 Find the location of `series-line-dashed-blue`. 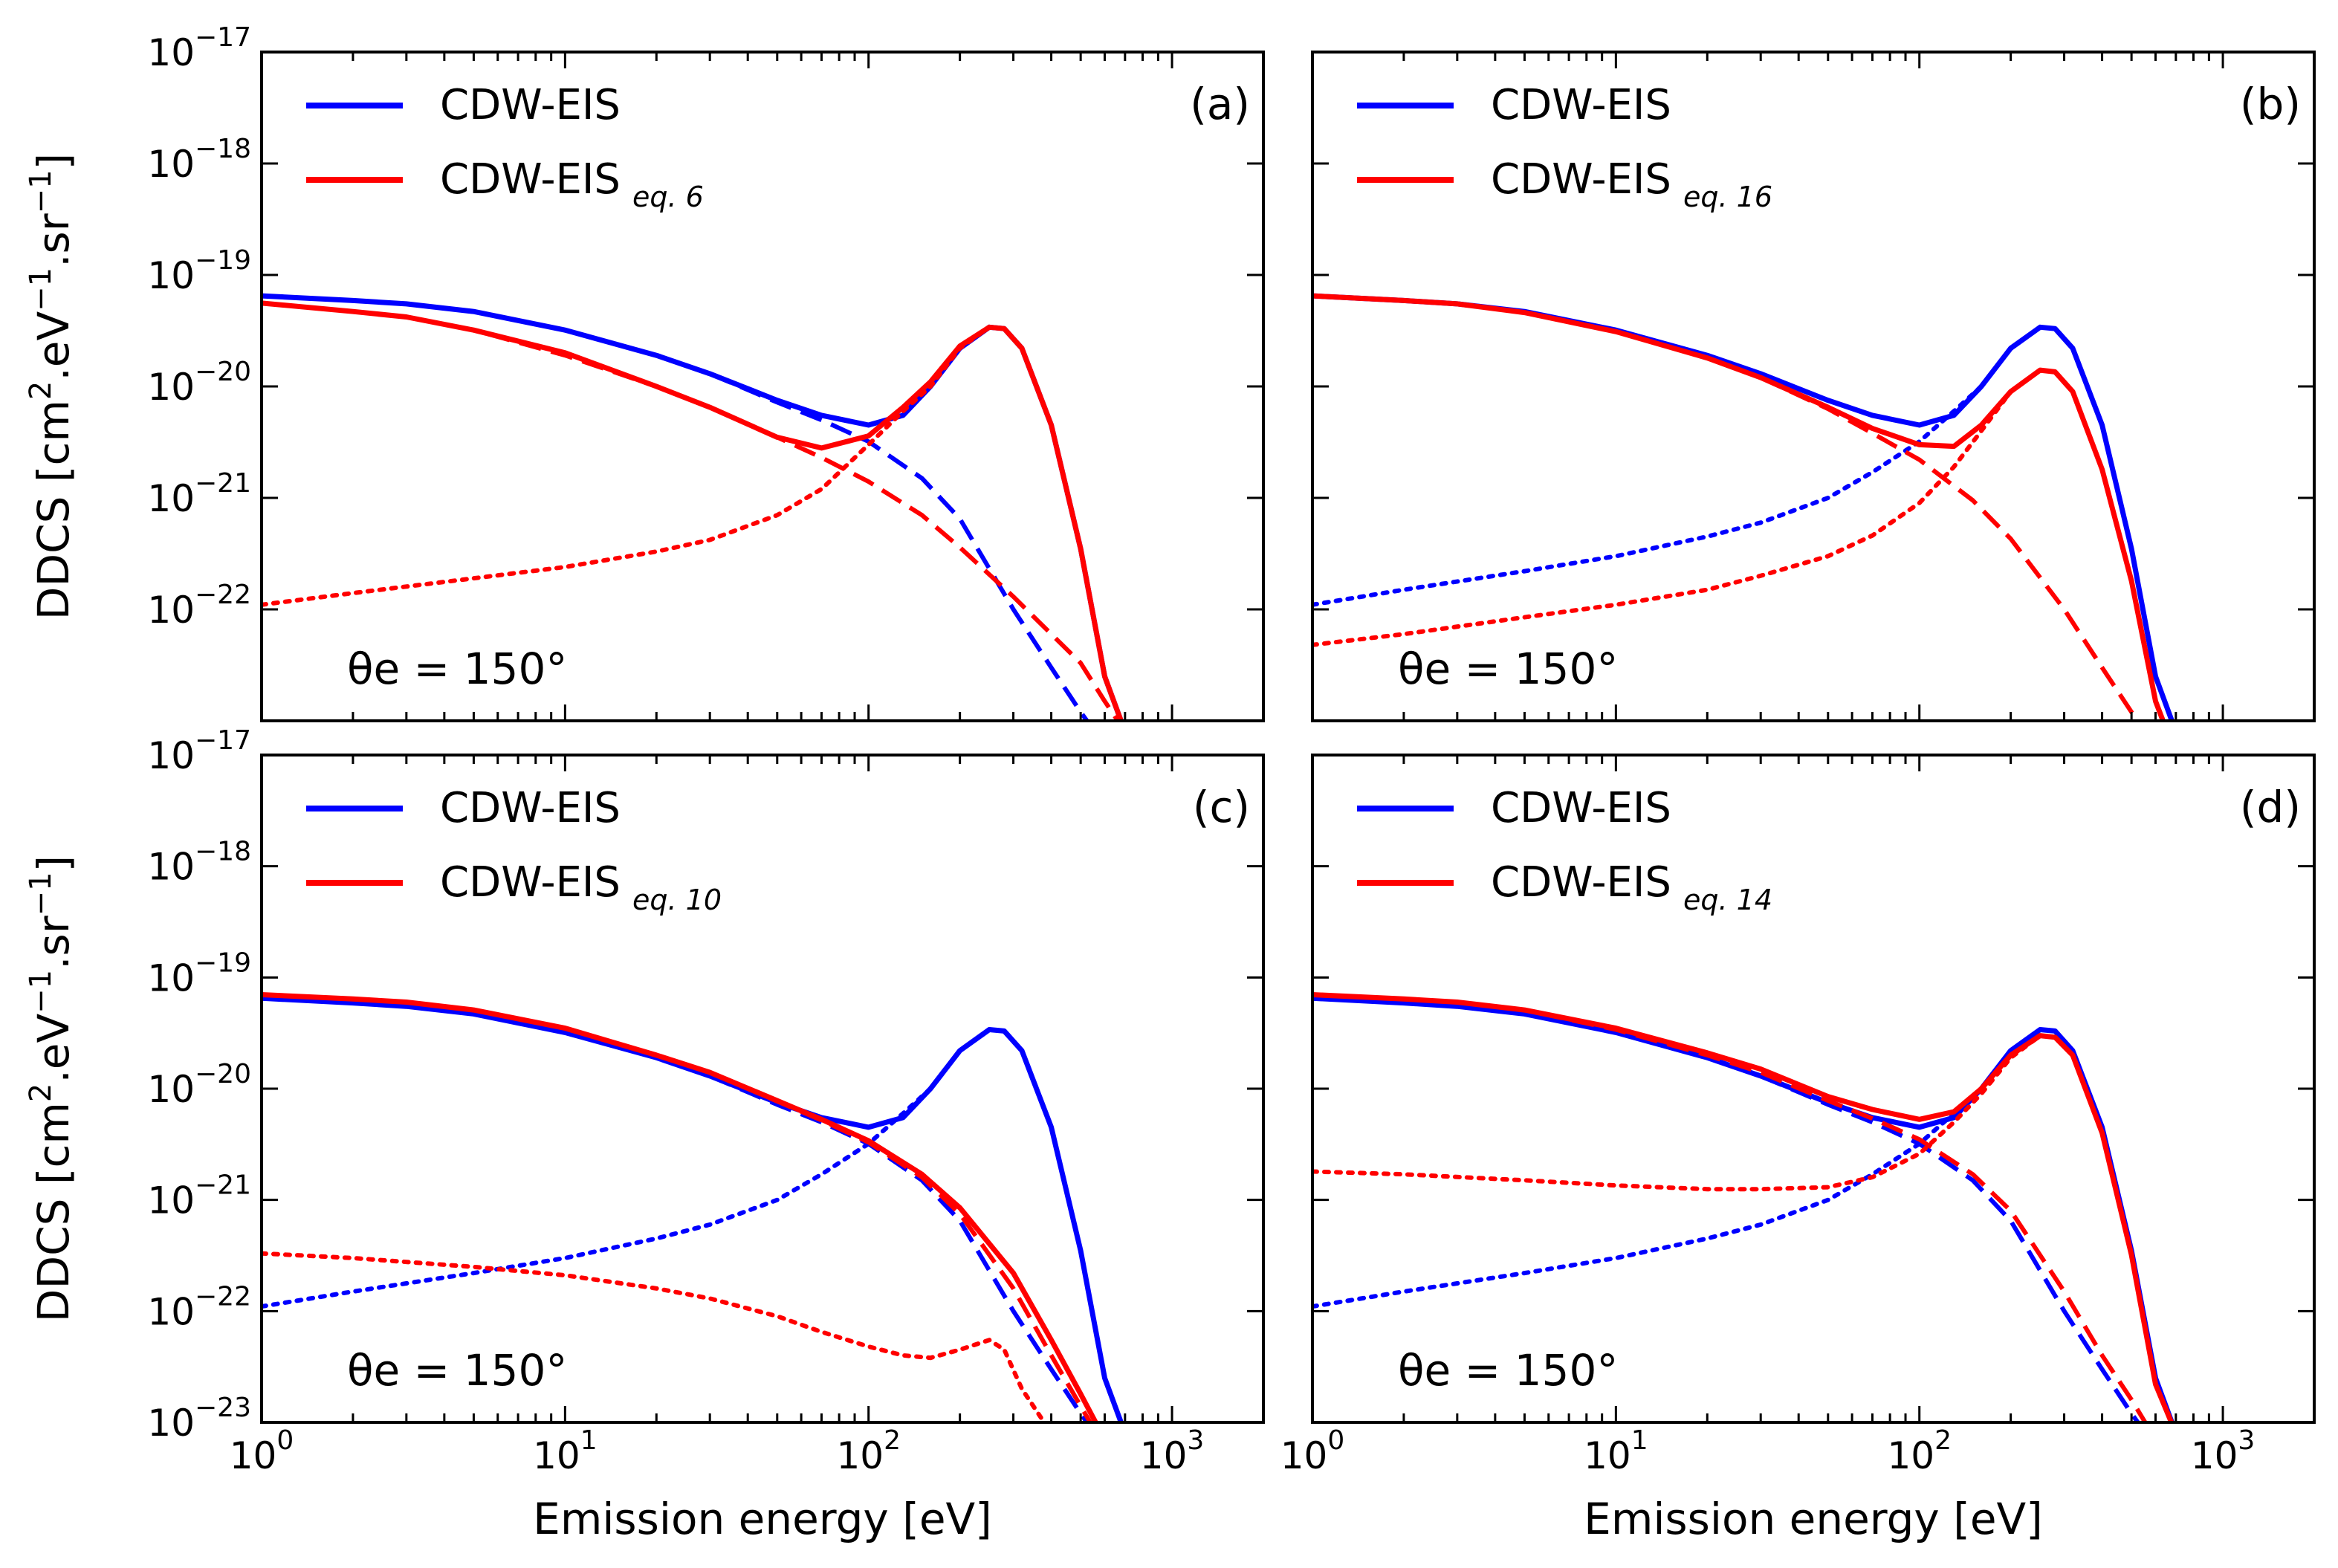

series-line-dashed-blue is located at coordinates (1726, 1209).